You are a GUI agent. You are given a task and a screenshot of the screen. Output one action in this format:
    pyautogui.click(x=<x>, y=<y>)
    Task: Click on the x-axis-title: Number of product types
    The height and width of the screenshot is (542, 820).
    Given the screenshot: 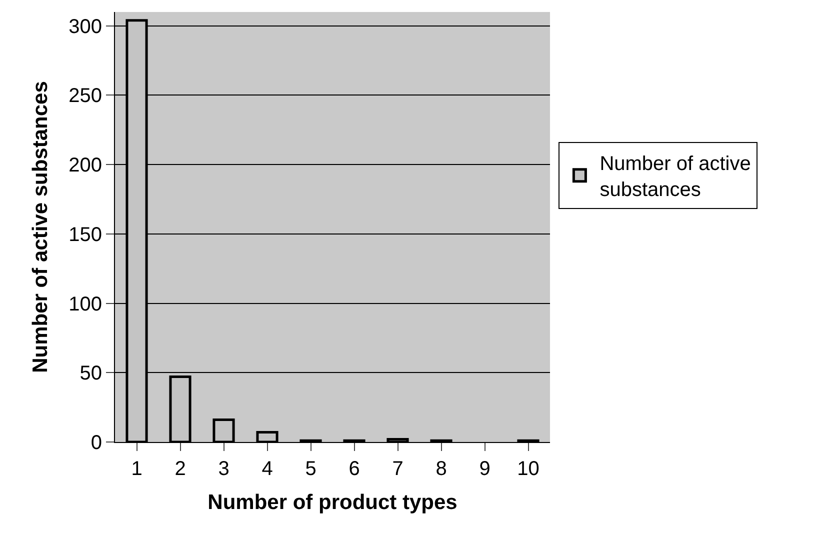 What is the action you would take?
    pyautogui.click(x=333, y=502)
    